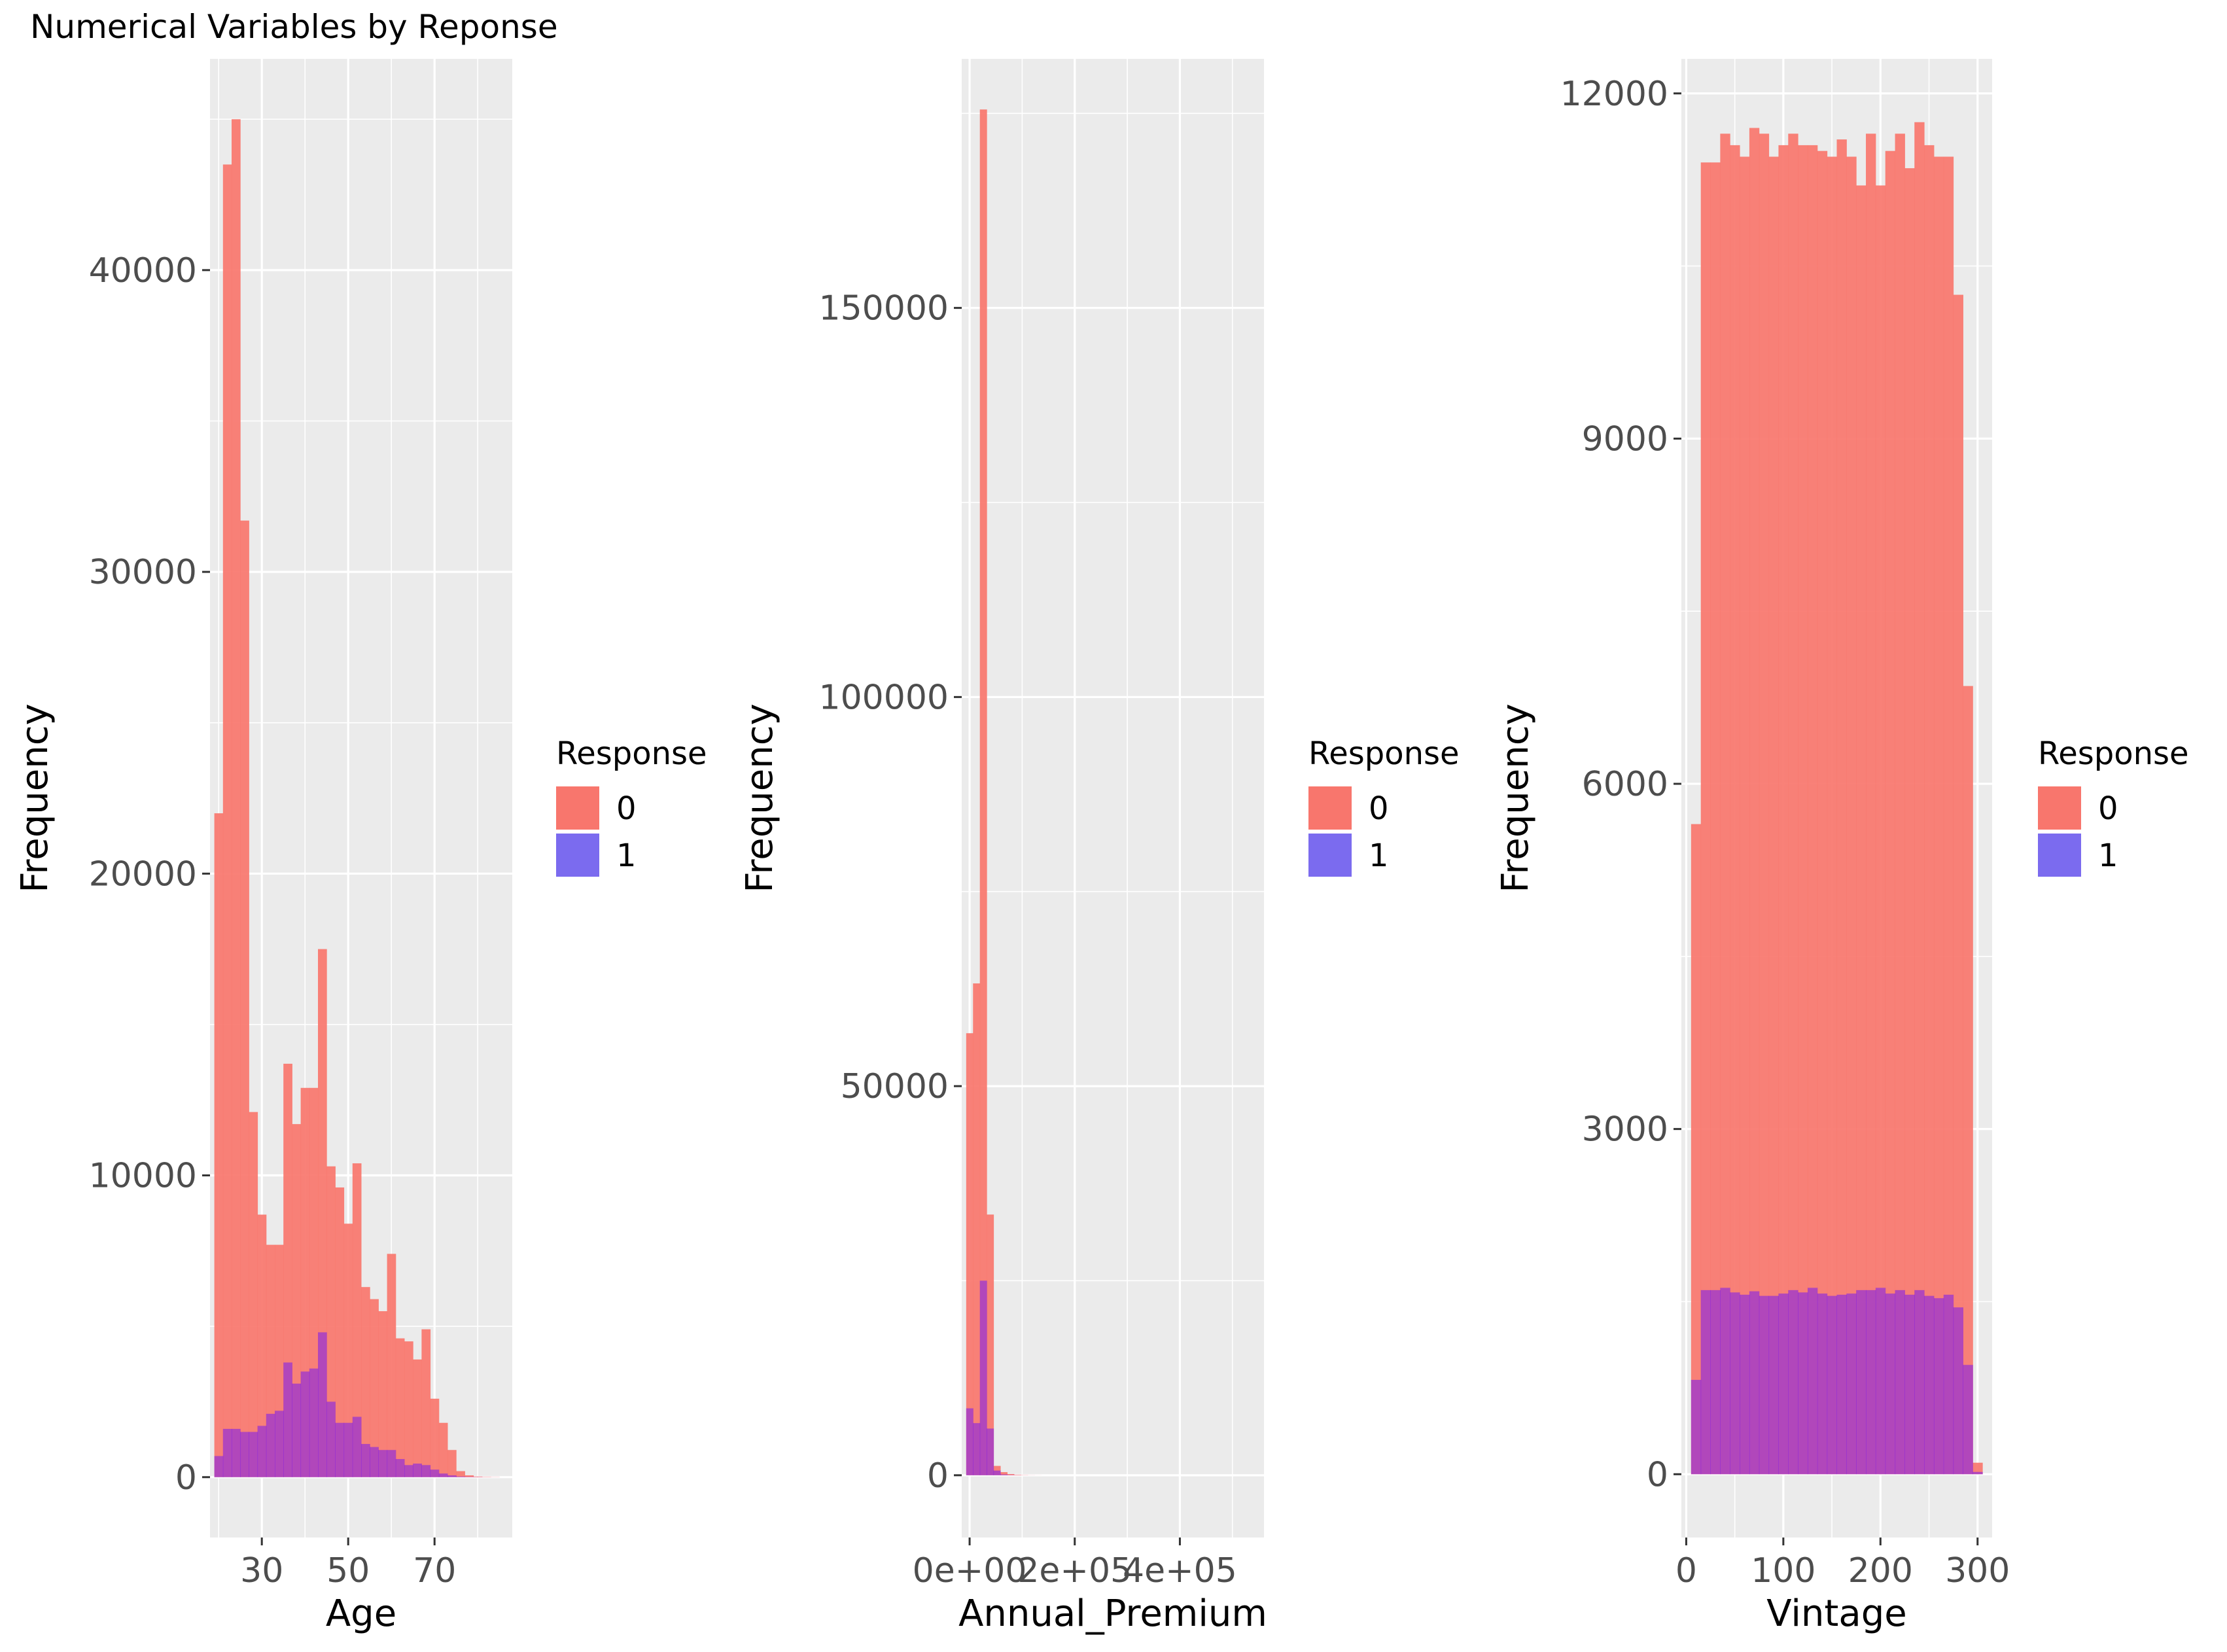  Describe the element at coordinates (1978, 1571) in the screenshot. I see `x-tick-label: 300` at that location.